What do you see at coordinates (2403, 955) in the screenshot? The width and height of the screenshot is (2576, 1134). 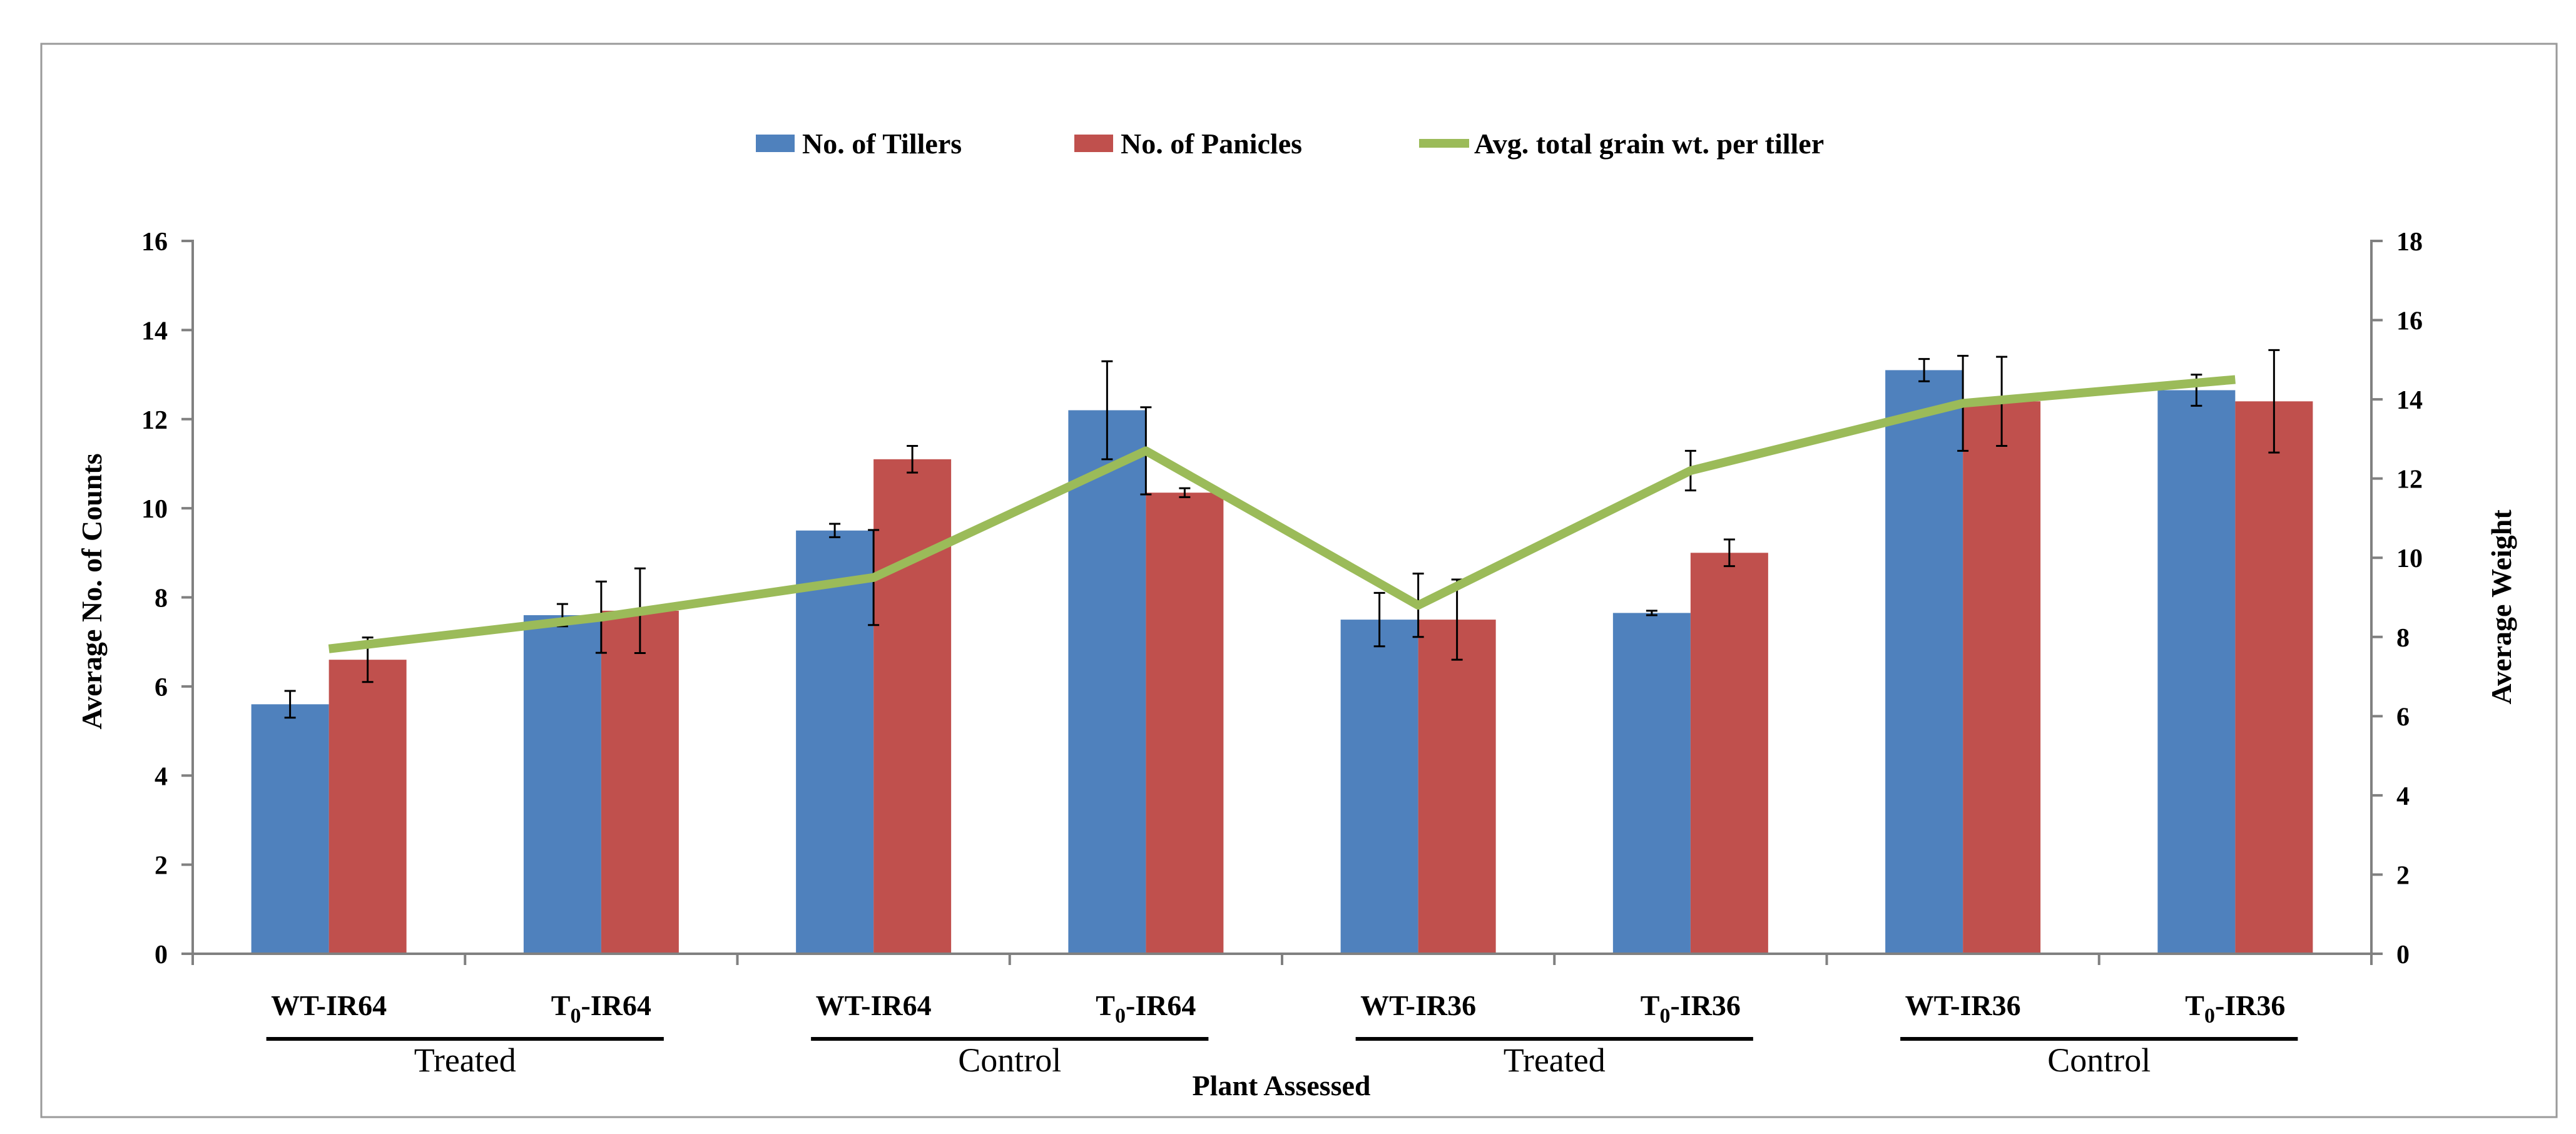 I see `y2-tick-label-0: 0` at bounding box center [2403, 955].